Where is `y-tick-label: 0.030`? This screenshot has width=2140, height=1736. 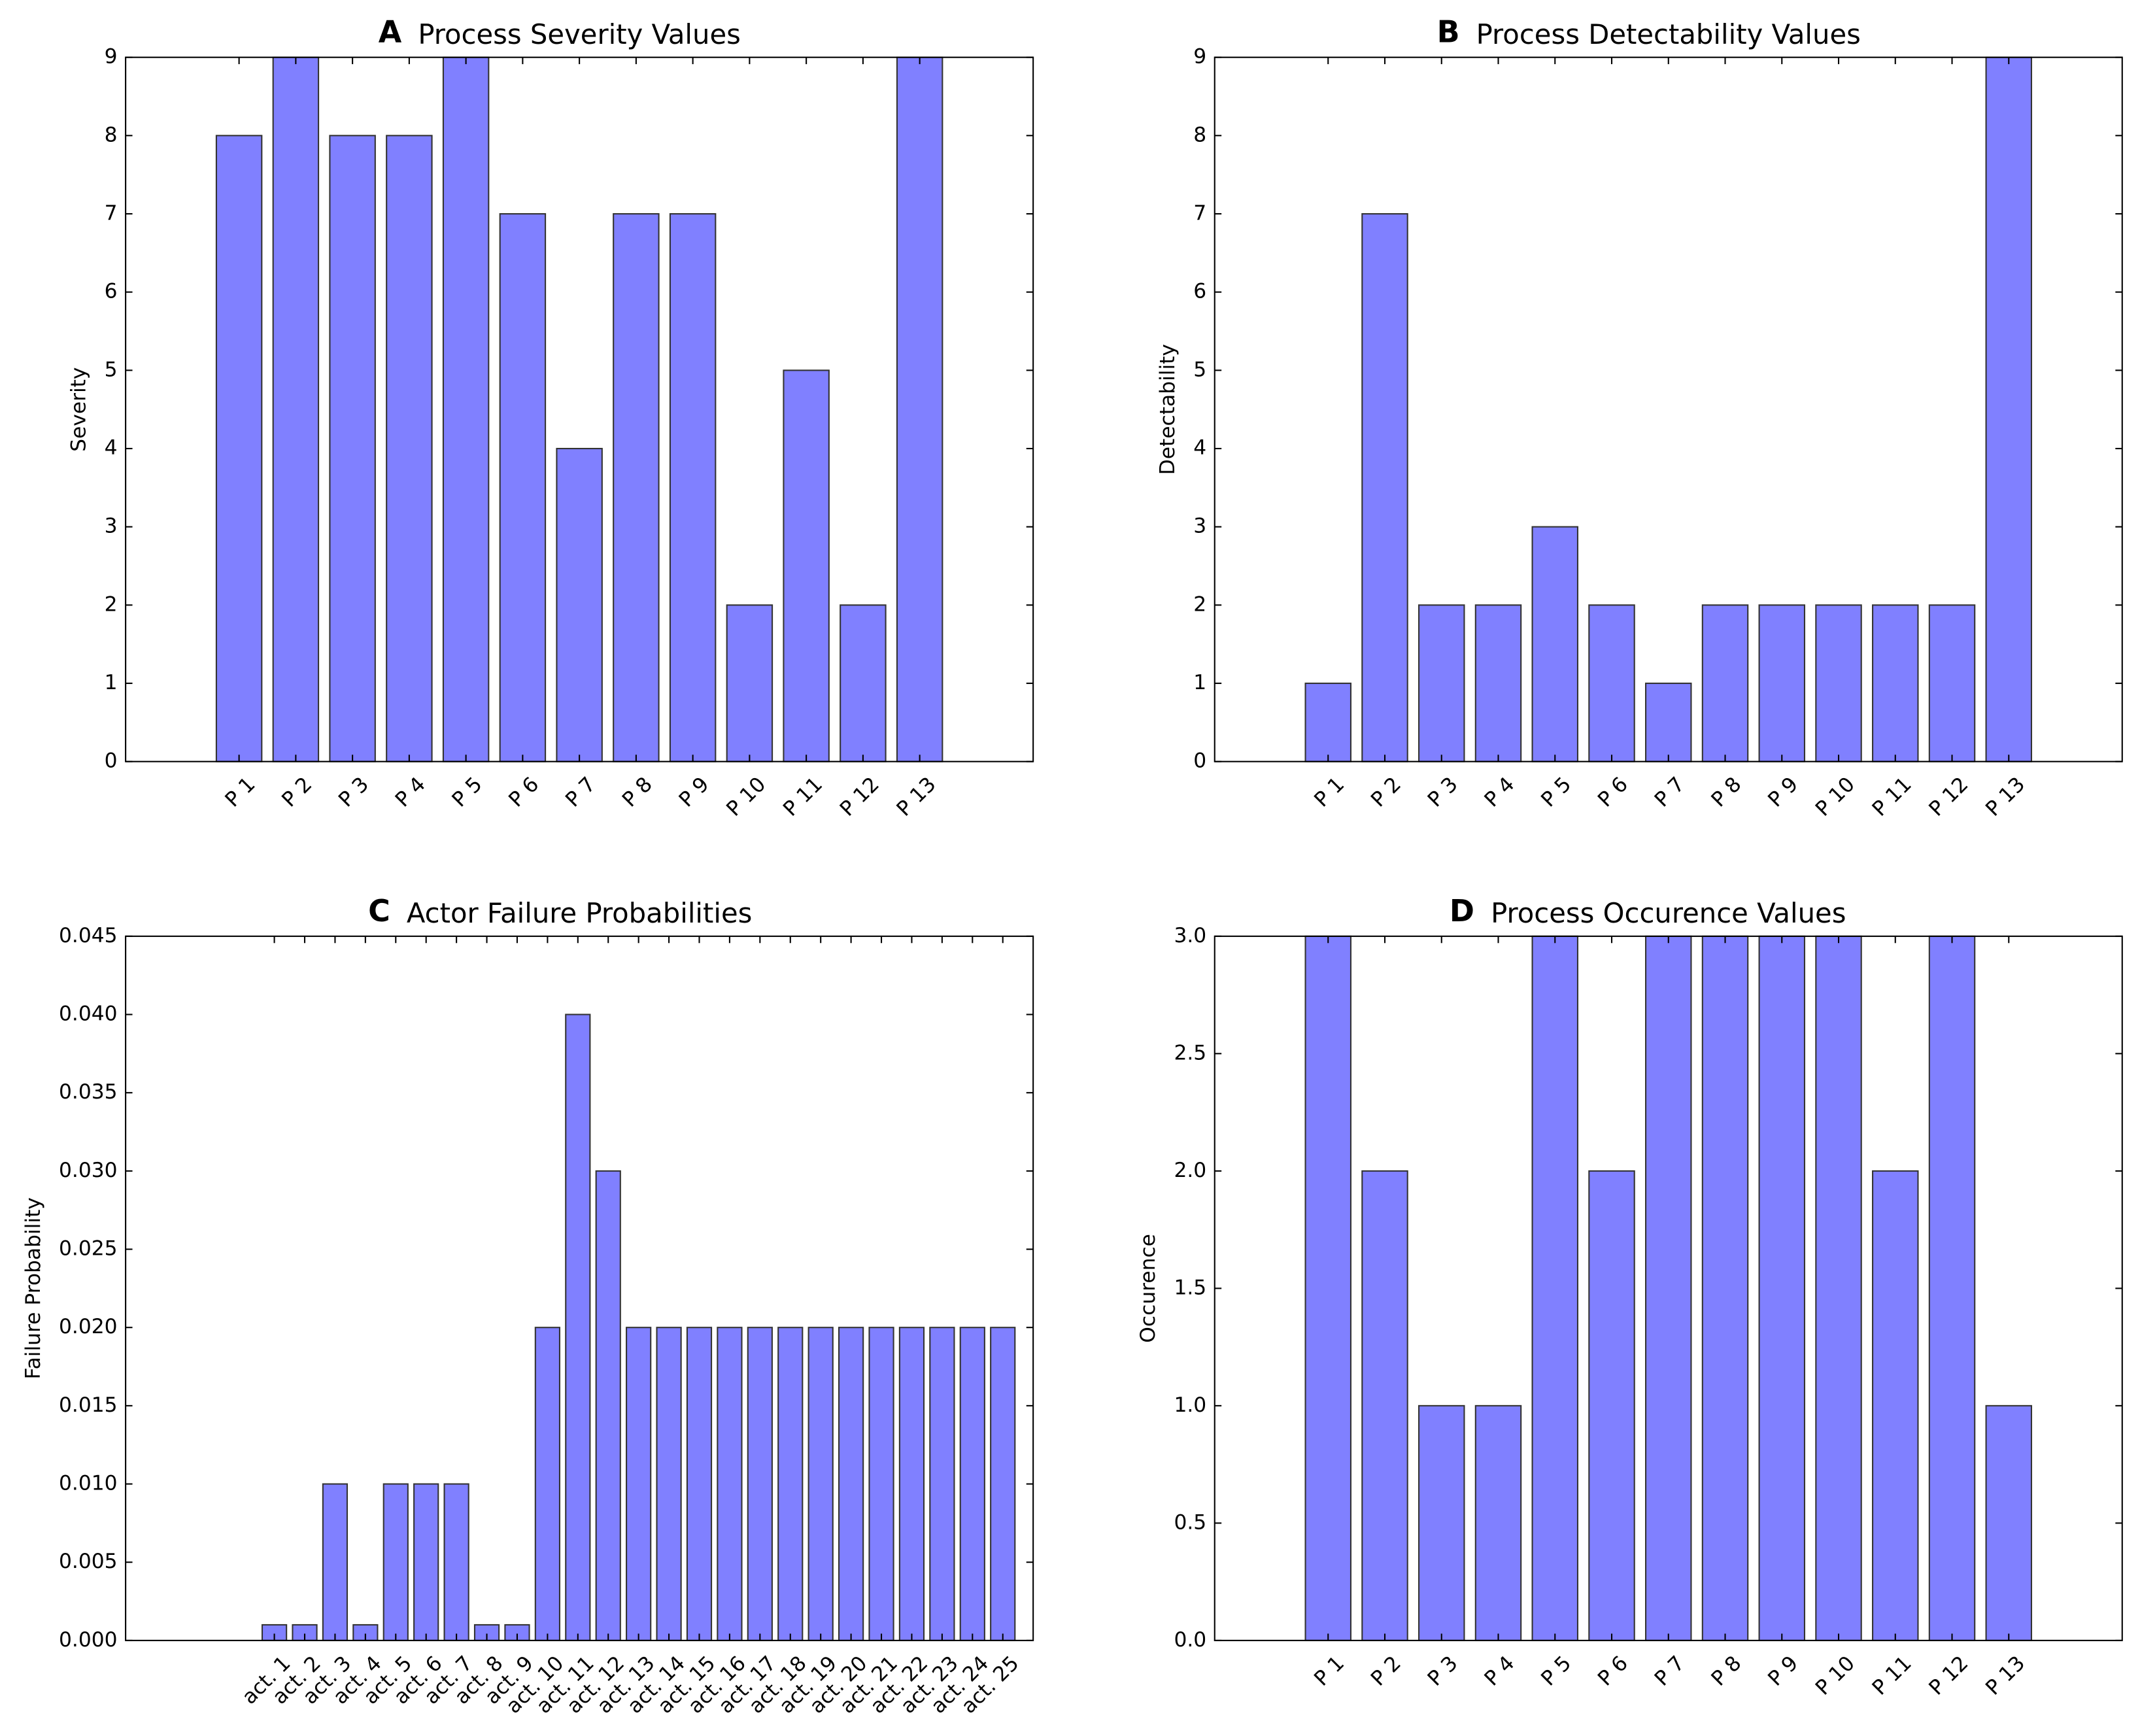 y-tick-label: 0.030 is located at coordinates (88, 1171).